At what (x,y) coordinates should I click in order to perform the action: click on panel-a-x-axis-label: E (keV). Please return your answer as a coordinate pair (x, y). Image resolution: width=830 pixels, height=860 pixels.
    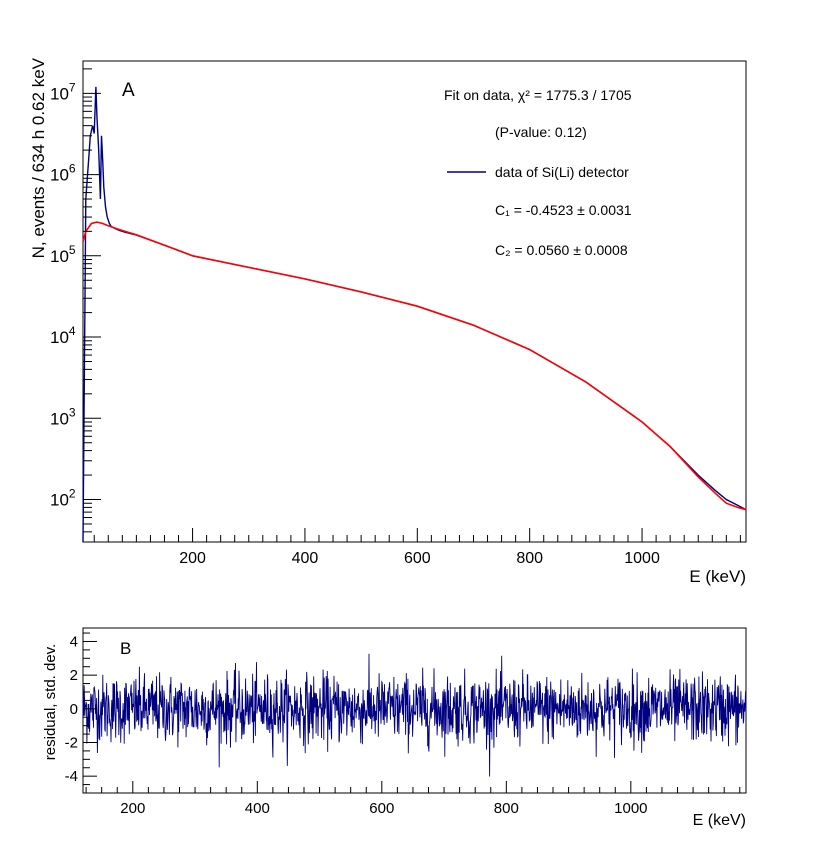
    Looking at the image, I should click on (717, 576).